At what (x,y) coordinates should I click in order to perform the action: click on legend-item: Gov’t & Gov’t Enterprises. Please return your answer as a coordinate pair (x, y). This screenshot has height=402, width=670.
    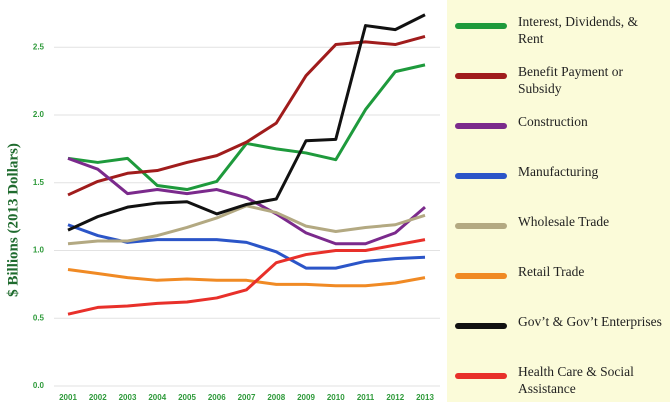
    Looking at the image, I should click on (558, 330).